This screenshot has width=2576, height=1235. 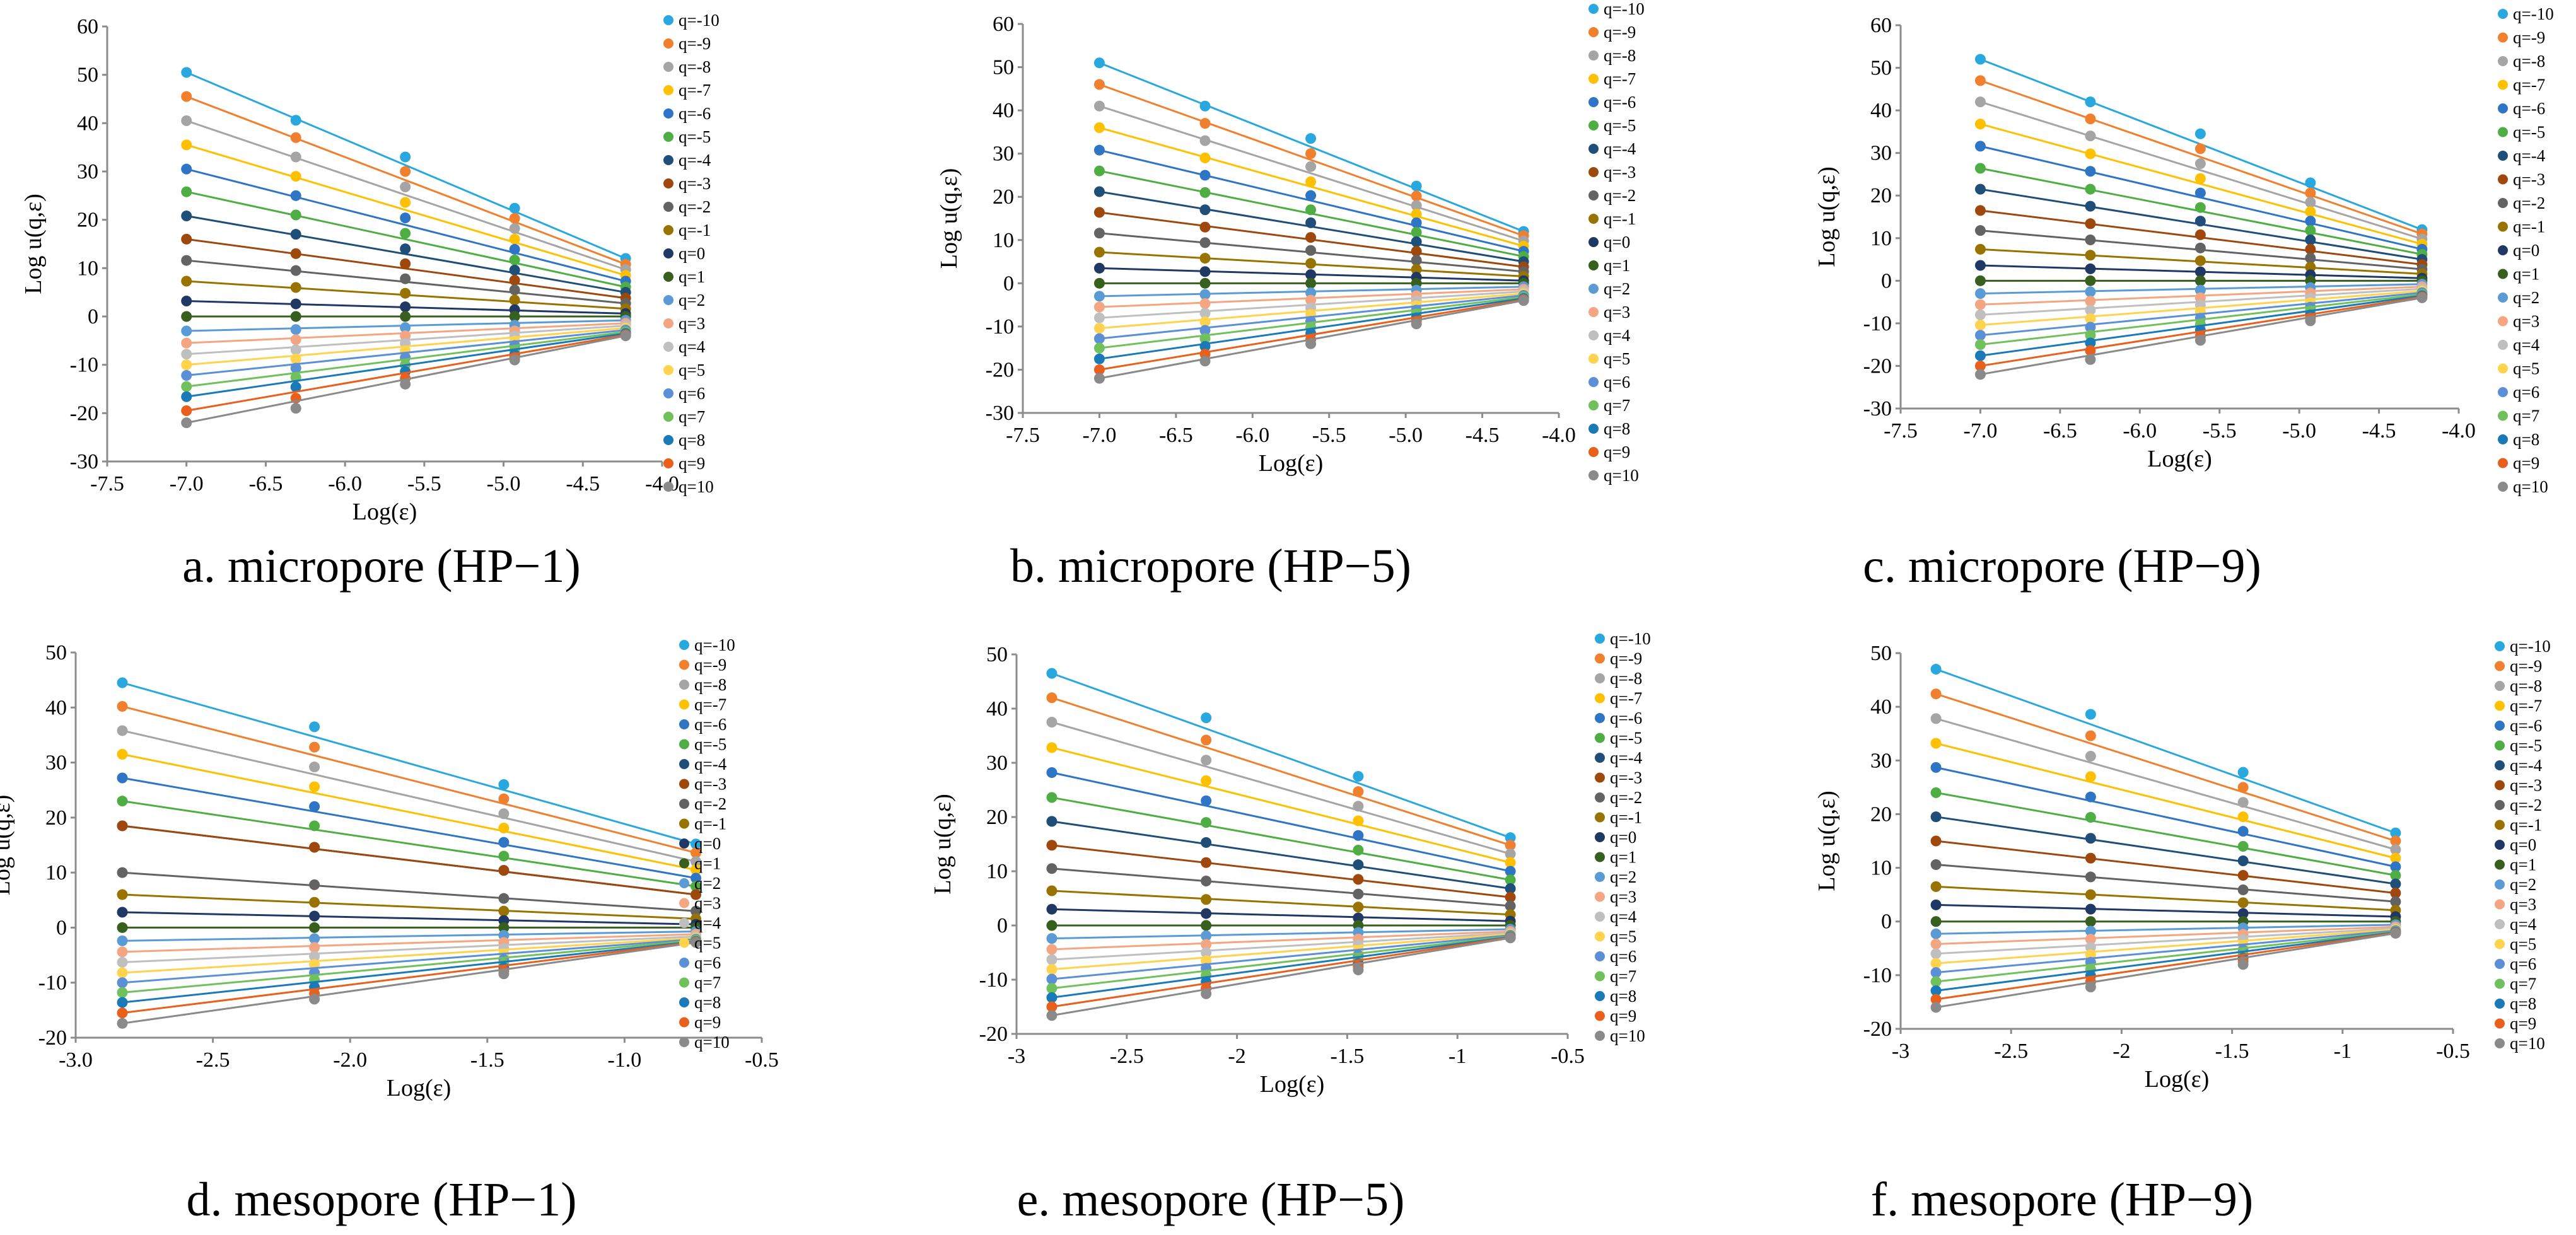 What do you see at coordinates (213, 1060) in the screenshot?
I see `x-tick-label: -2.5` at bounding box center [213, 1060].